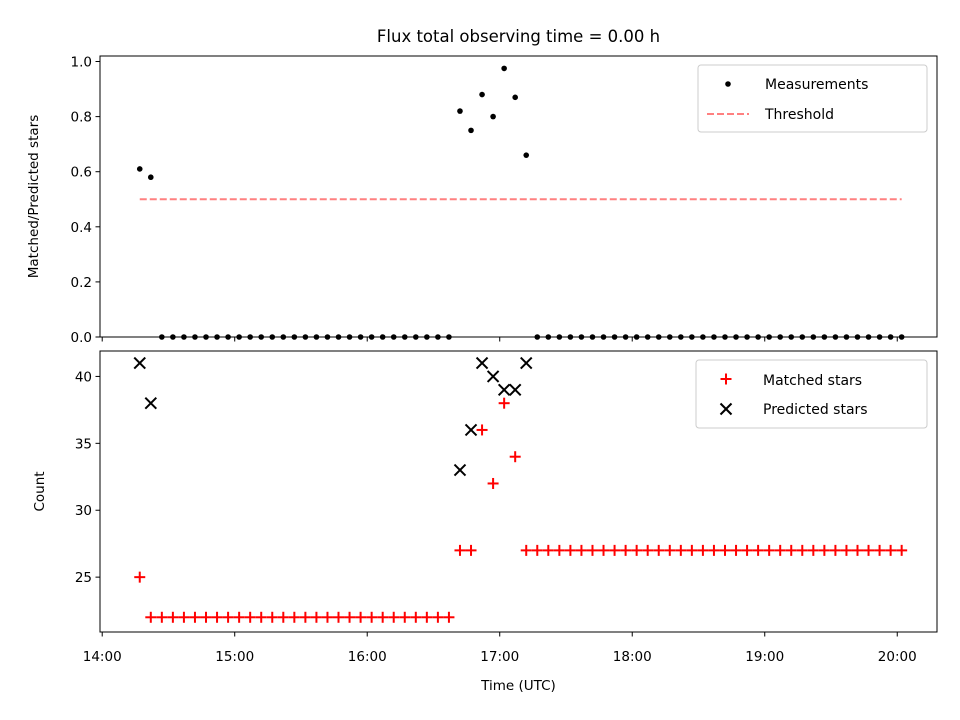  I want to click on count-legend-box, so click(811, 394).